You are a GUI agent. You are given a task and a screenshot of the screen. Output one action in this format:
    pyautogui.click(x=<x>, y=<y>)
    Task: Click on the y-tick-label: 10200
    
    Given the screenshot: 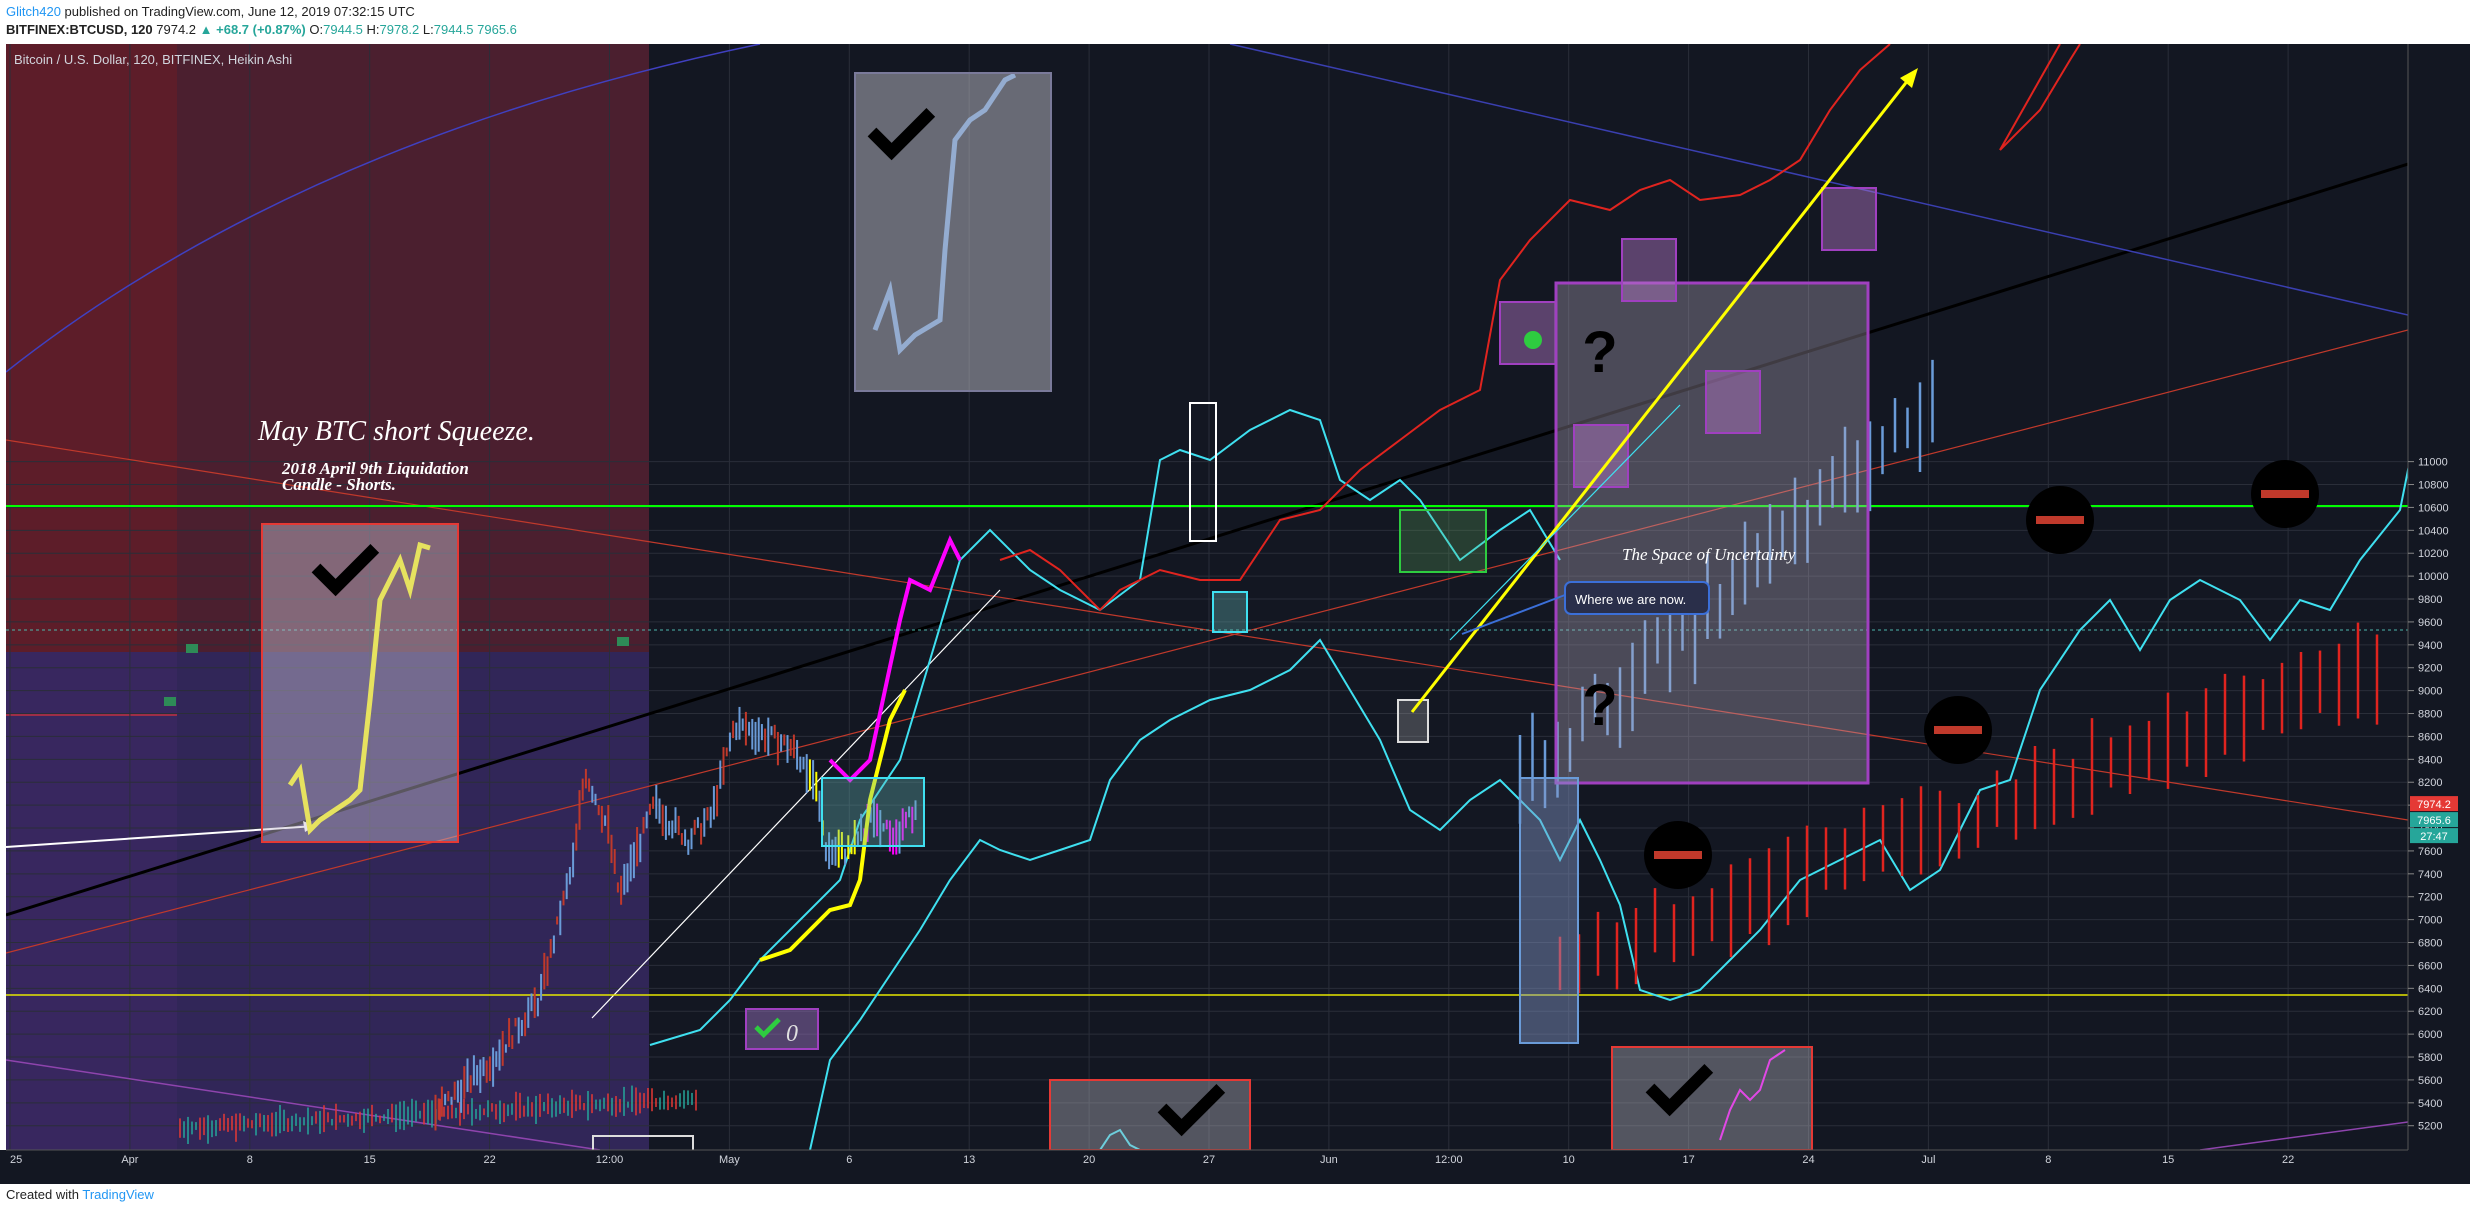 What is the action you would take?
    pyautogui.click(x=2433, y=554)
    